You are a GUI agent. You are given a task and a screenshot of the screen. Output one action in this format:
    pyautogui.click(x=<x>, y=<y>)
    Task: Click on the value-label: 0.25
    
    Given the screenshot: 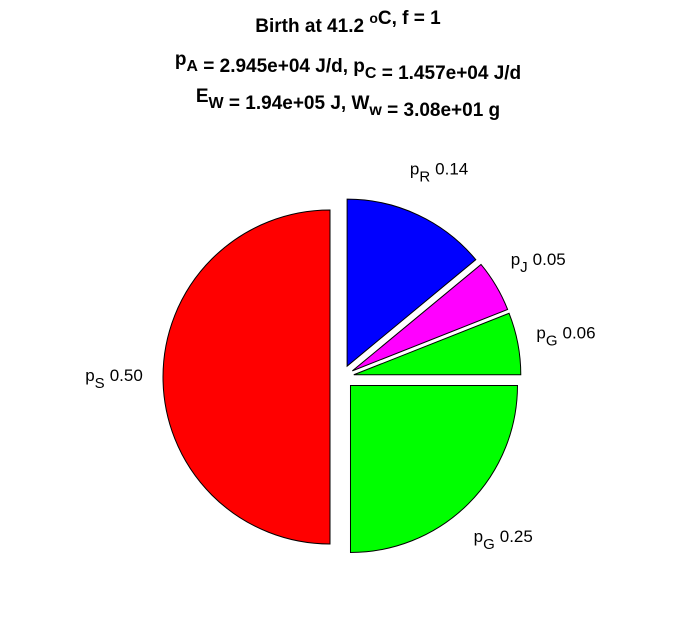 What is the action you would take?
    pyautogui.click(x=516, y=537)
    